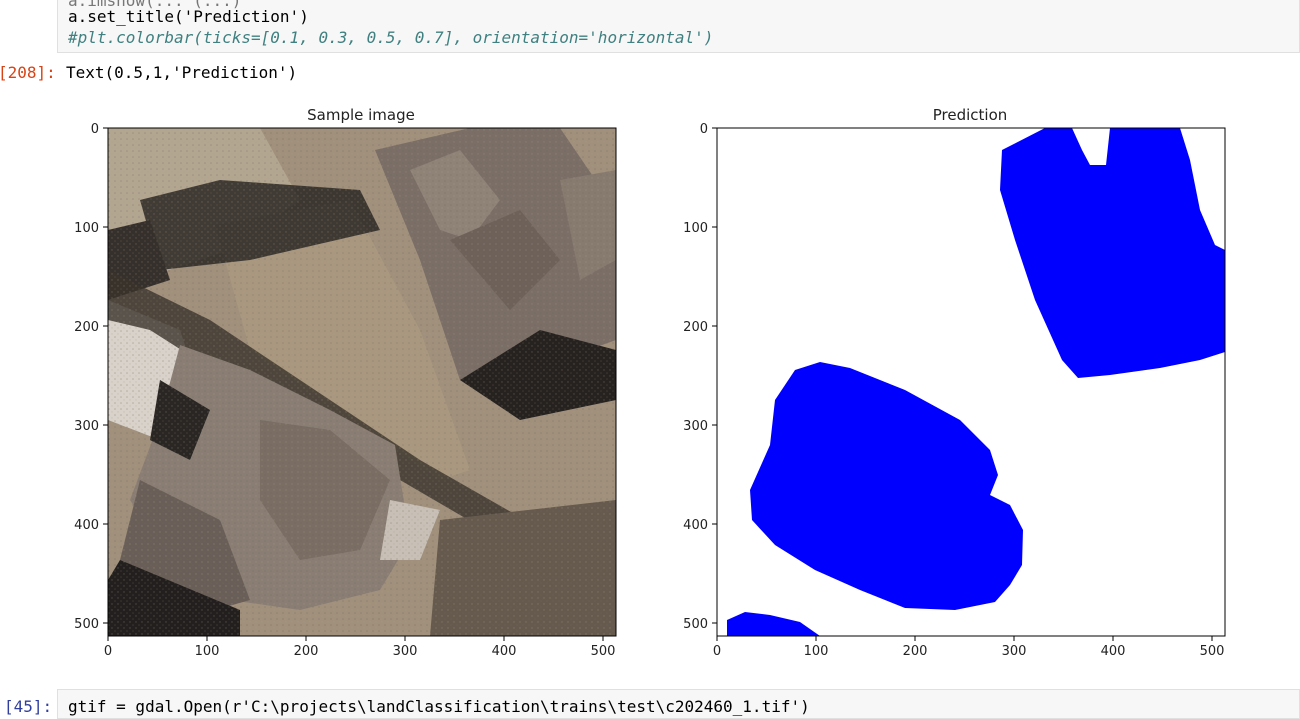 The height and width of the screenshot is (719, 1300). Describe the element at coordinates (603, 651) in the screenshot. I see `left-xtick-label: 500` at that location.